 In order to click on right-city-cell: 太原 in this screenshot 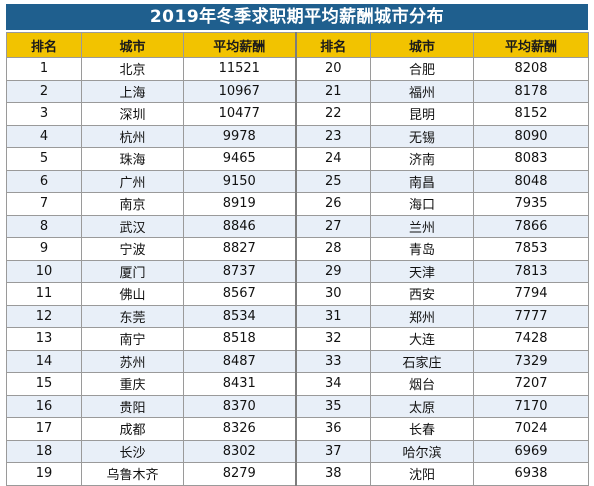, I will do `click(422, 406)`.